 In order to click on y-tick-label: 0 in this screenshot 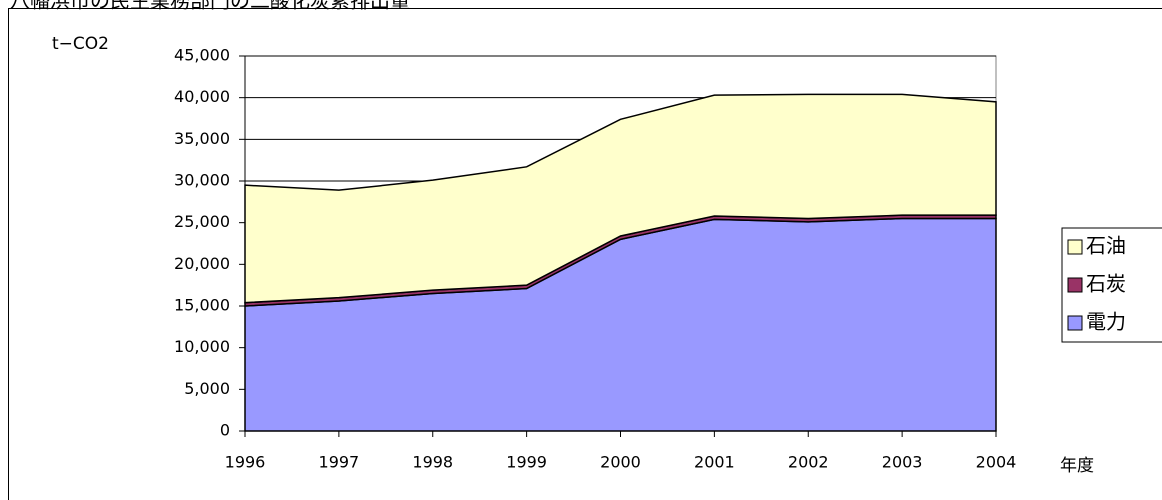, I will do `click(225, 430)`.